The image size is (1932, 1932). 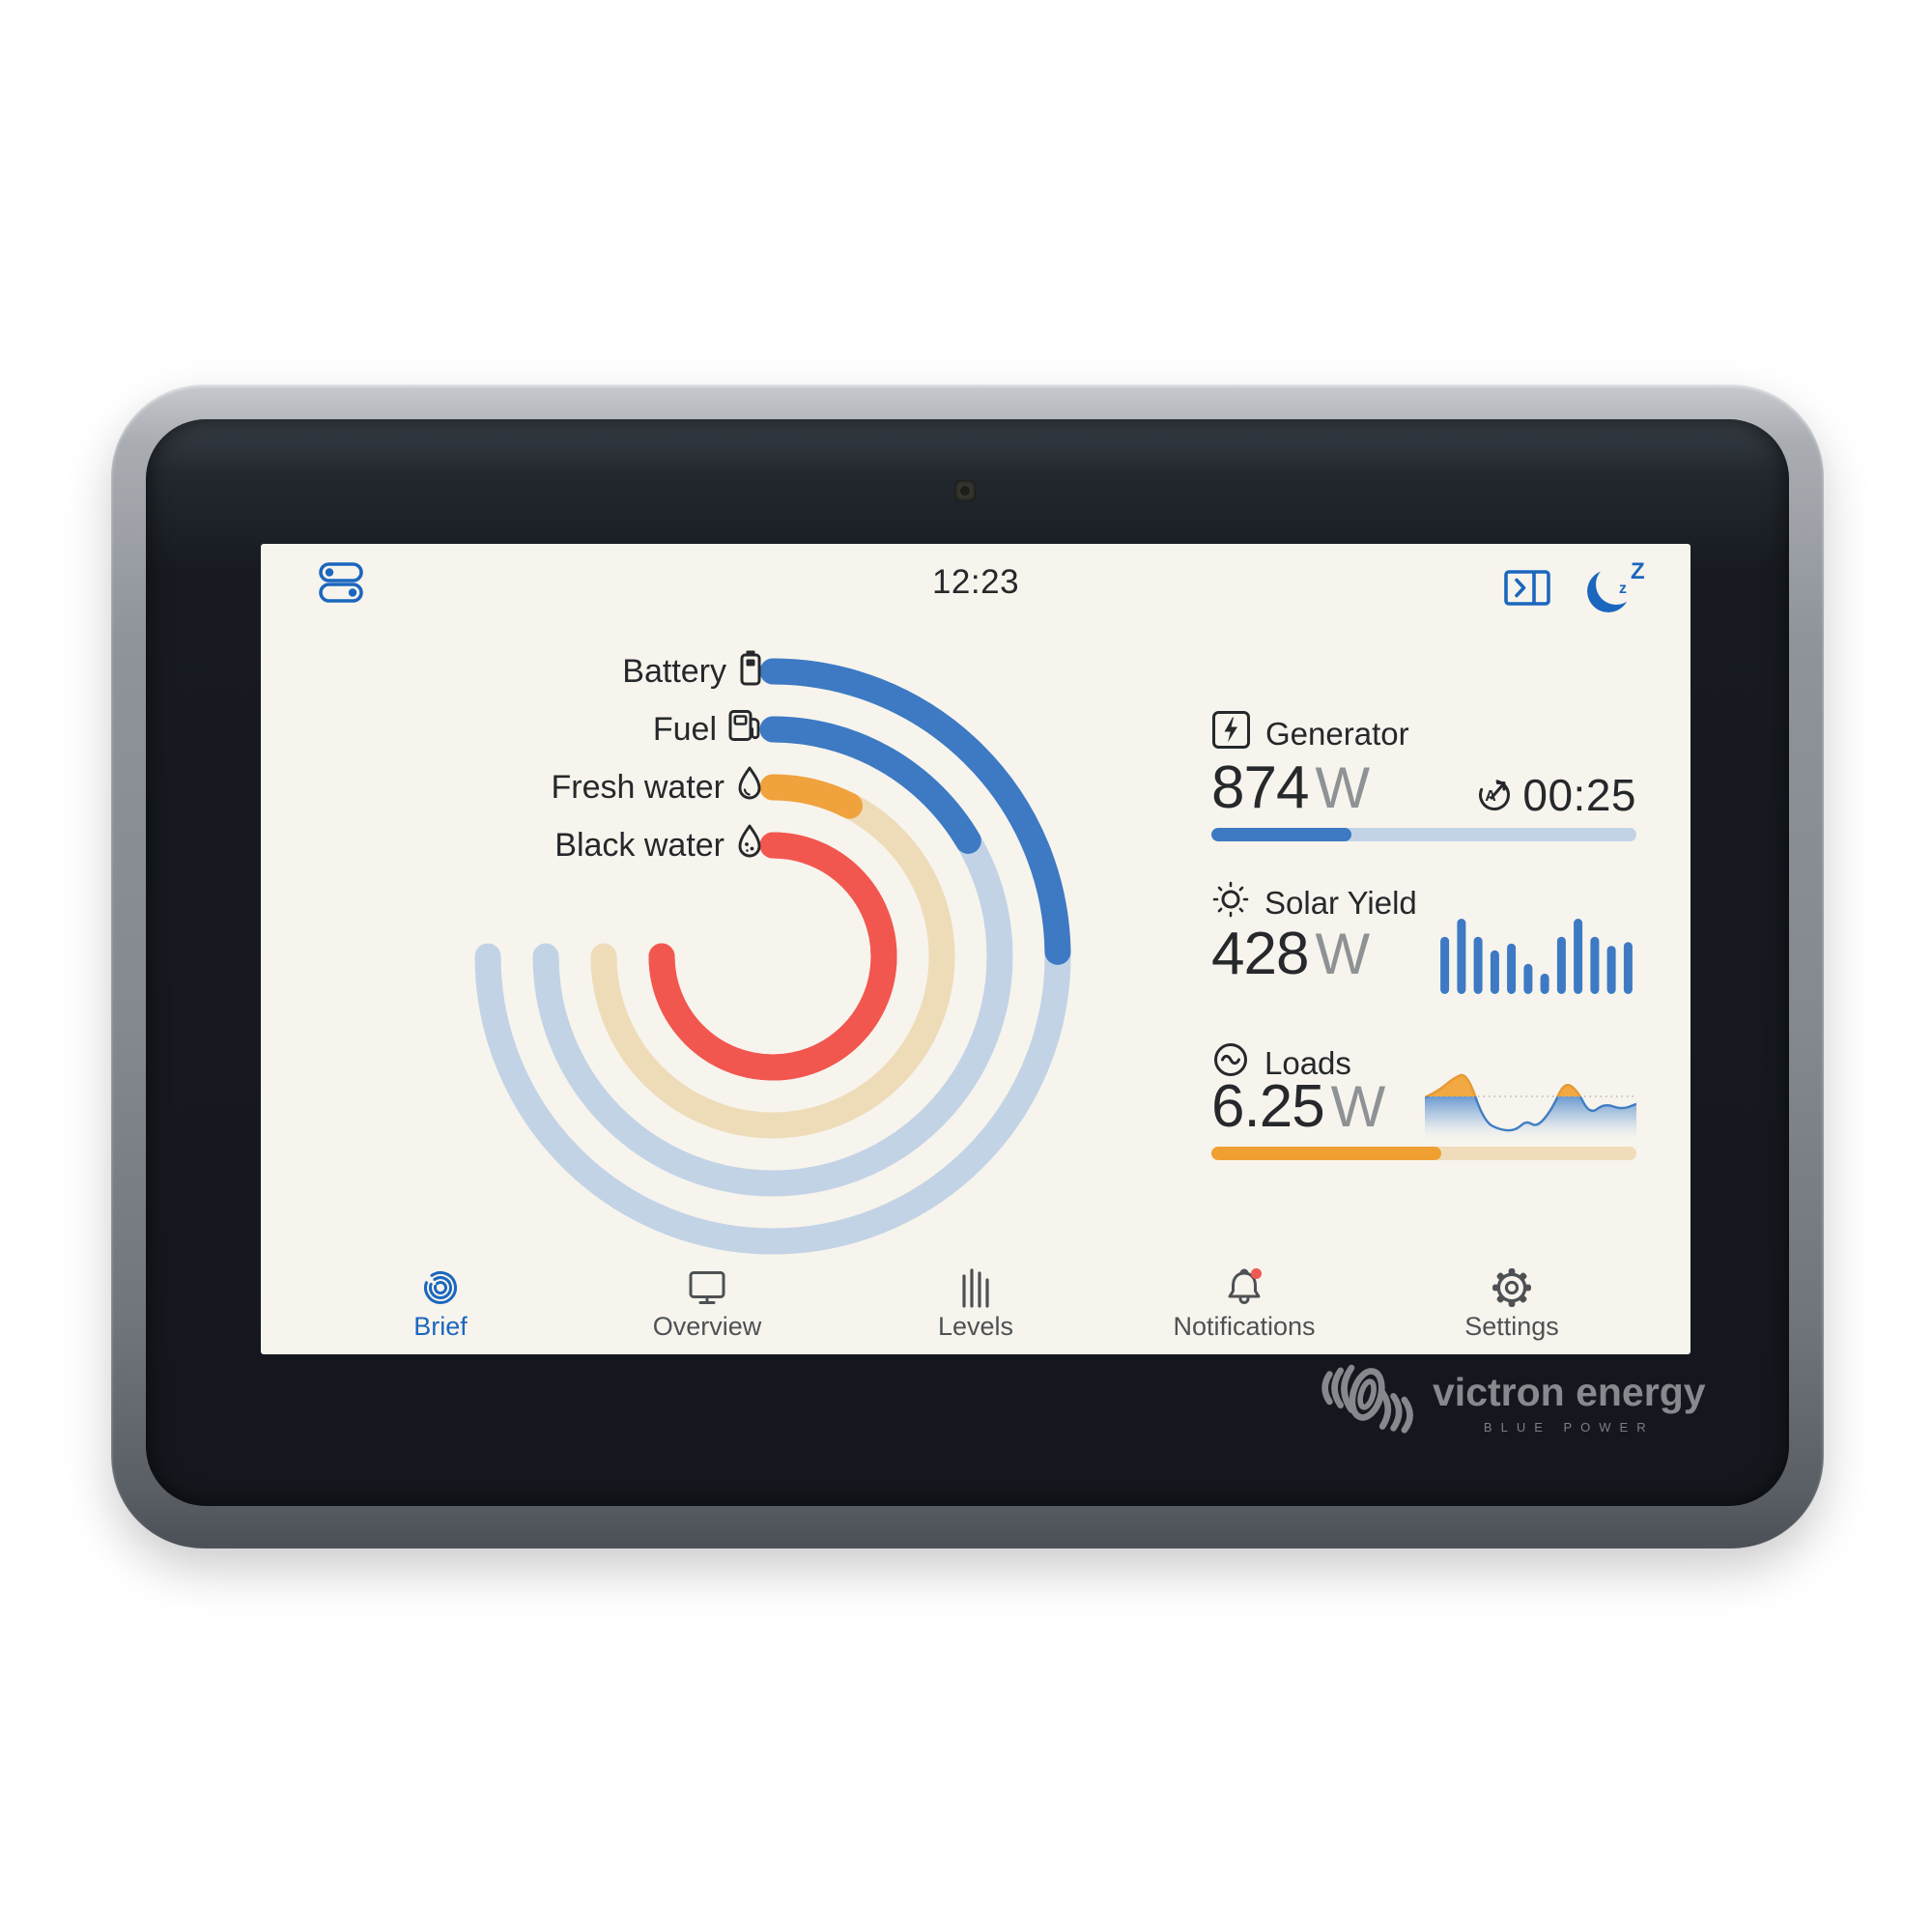 I want to click on loads-watts: 6.25, so click(x=1268, y=1106).